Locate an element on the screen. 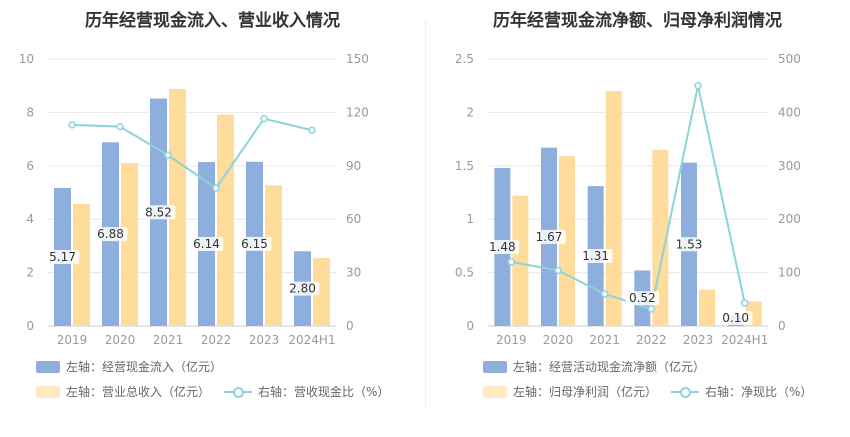 The image size is (850, 437). right-tick-label: 500 is located at coordinates (789, 59).